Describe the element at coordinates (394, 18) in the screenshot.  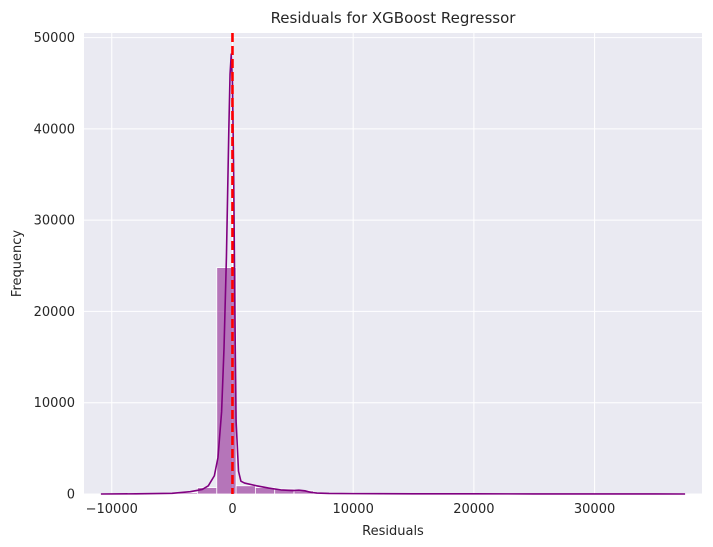
I see `chart-title: Residuals for XGBoost Regressor` at that location.